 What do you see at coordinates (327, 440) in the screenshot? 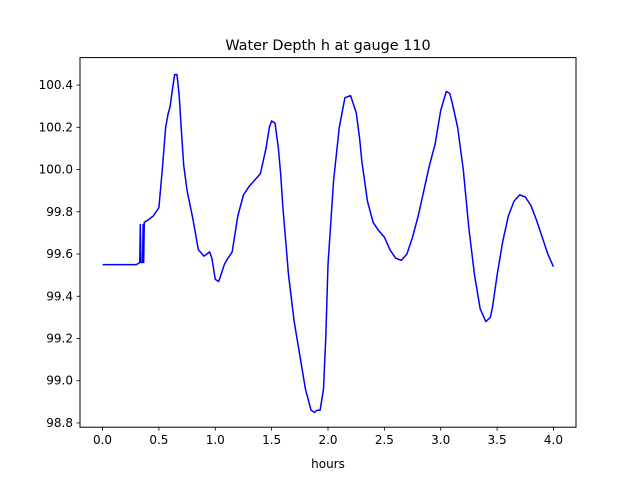
I see `x-tick-label: 2.0` at bounding box center [327, 440].